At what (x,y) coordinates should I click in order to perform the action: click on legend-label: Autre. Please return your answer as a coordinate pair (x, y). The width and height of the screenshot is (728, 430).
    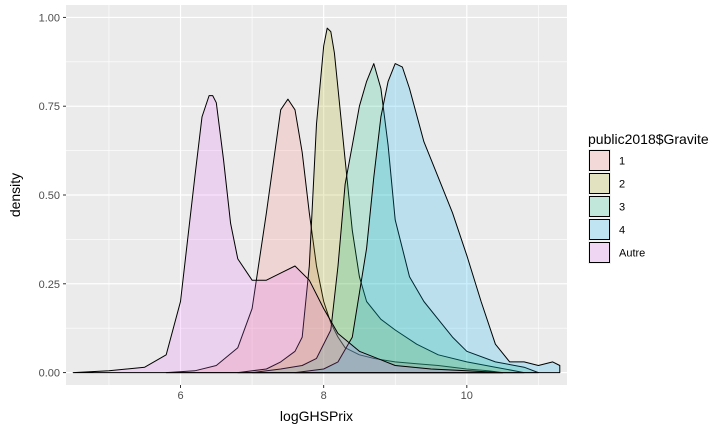
    Looking at the image, I should click on (632, 254).